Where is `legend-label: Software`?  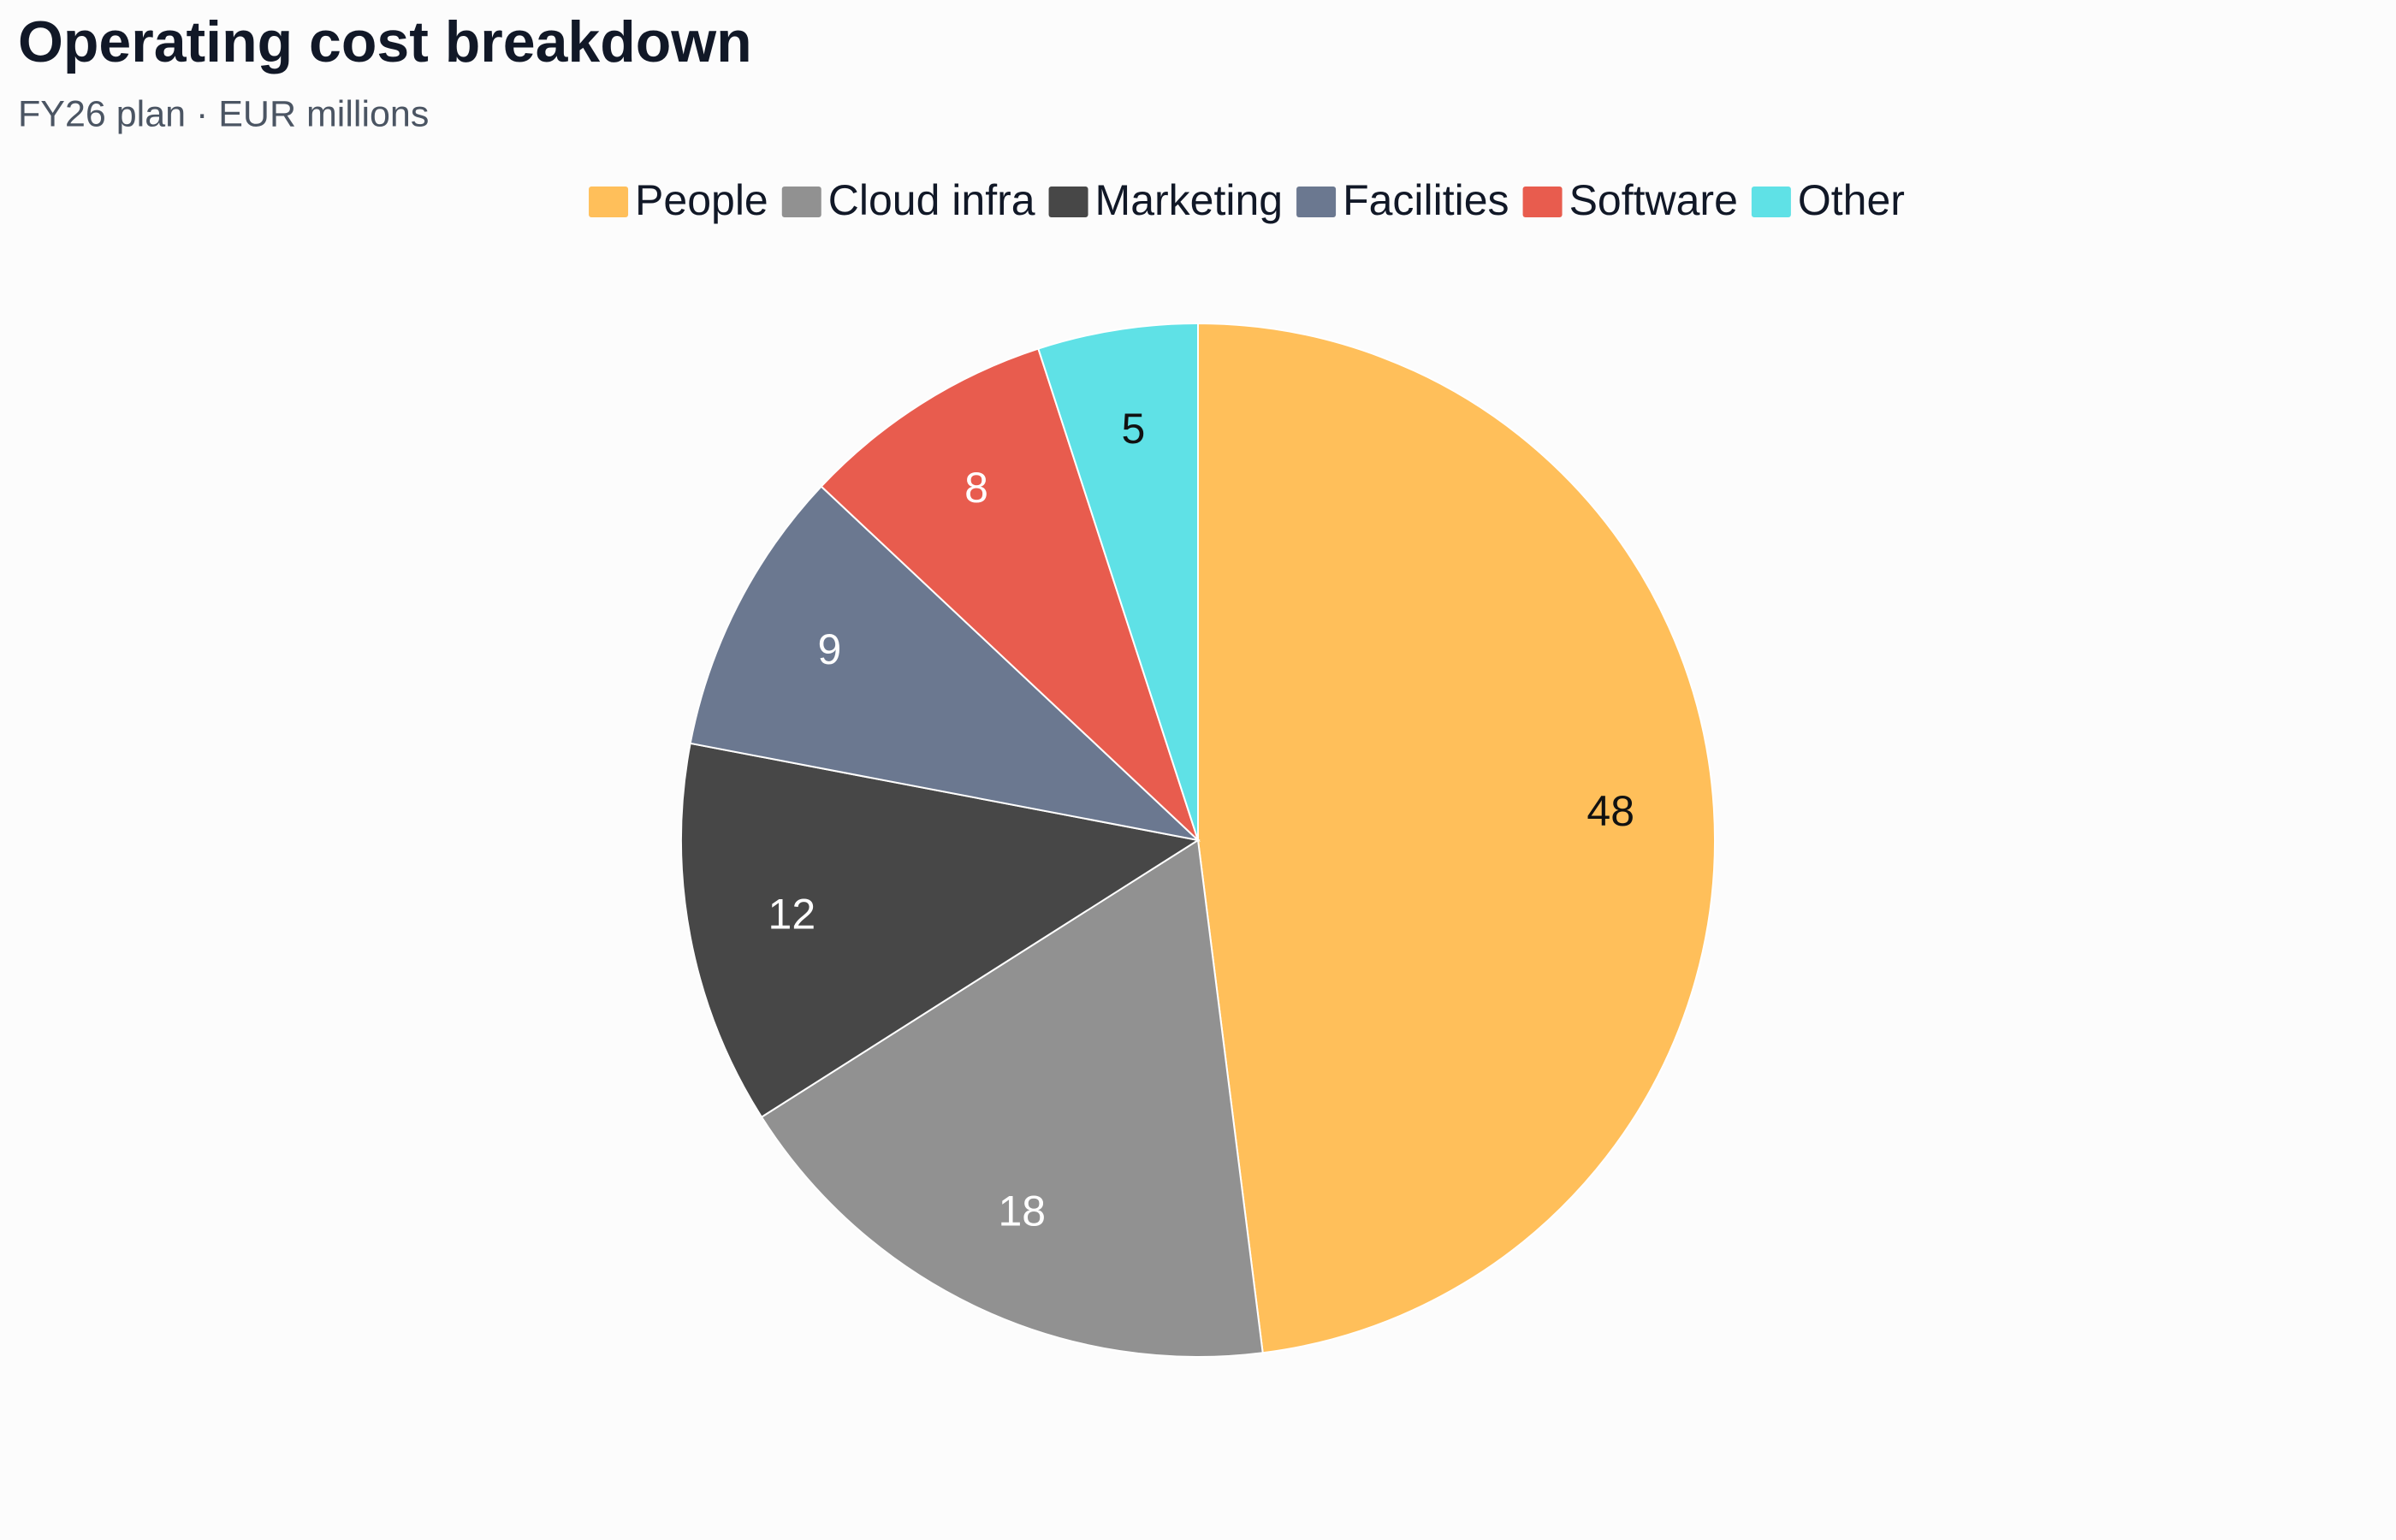
legend-label: Software is located at coordinates (1653, 200).